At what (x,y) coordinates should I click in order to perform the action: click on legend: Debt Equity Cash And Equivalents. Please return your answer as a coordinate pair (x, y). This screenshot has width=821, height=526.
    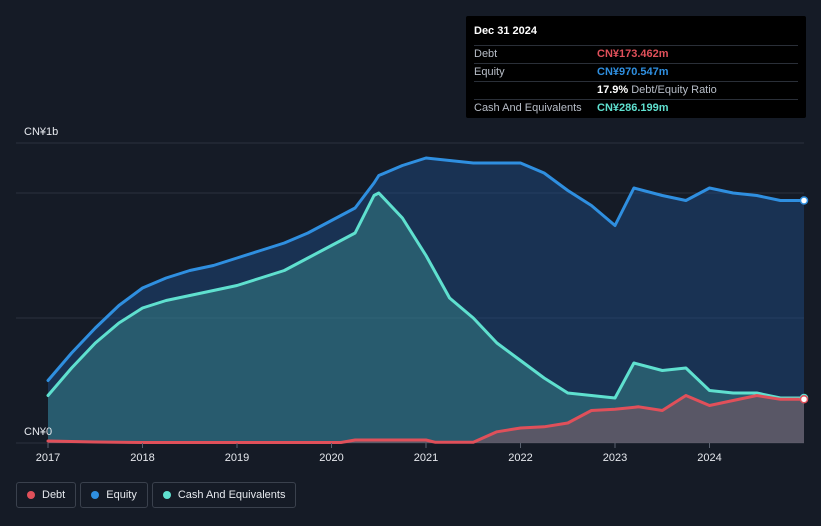
    Looking at the image, I should click on (156, 495).